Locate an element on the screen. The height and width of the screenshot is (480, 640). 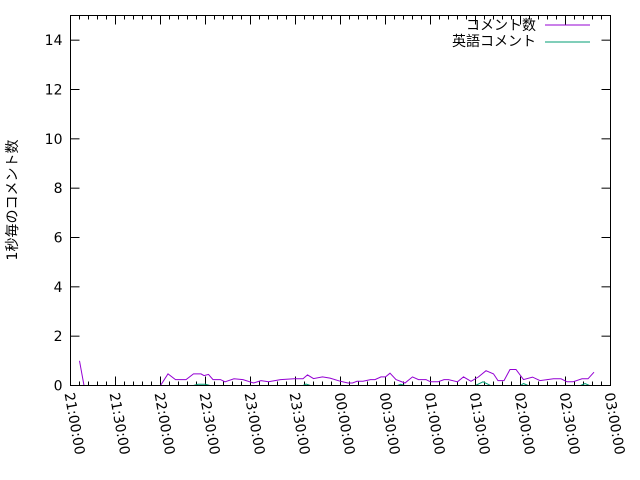
x-tick-label: 21:30:00 is located at coordinates (119, 423).